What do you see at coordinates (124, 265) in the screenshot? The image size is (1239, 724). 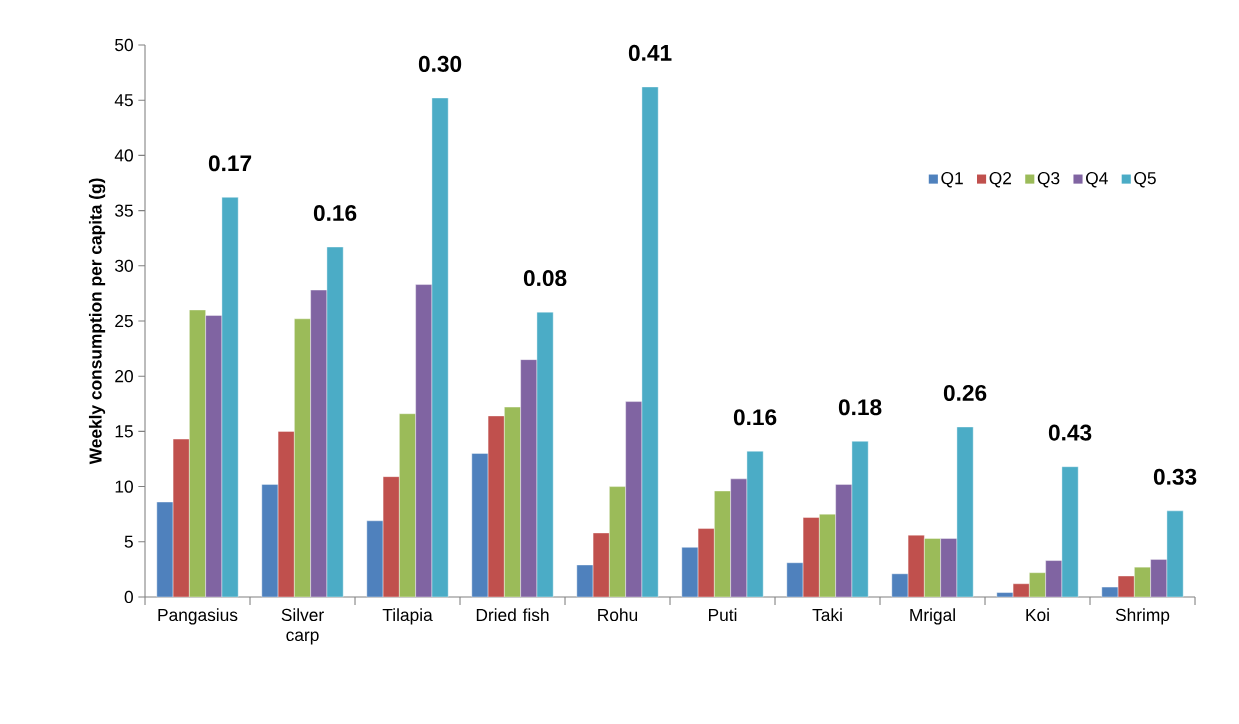 I see `y-tick-label: 30` at bounding box center [124, 265].